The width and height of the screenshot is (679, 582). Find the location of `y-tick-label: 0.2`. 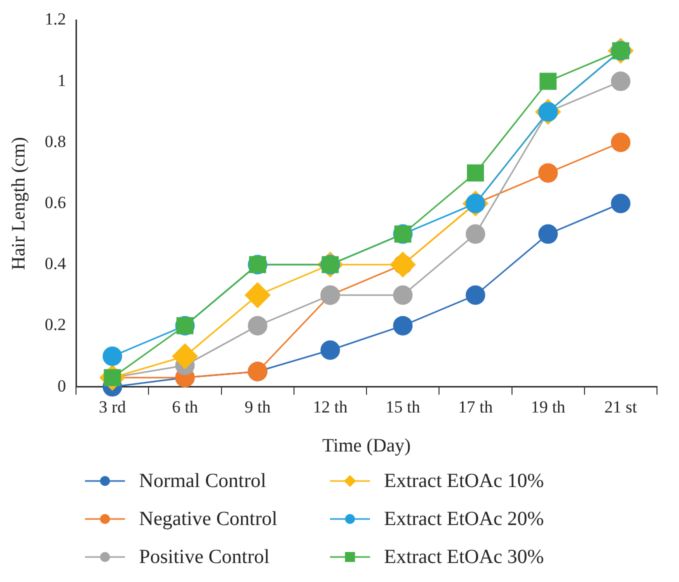

y-tick-label: 0.2 is located at coordinates (55, 324).